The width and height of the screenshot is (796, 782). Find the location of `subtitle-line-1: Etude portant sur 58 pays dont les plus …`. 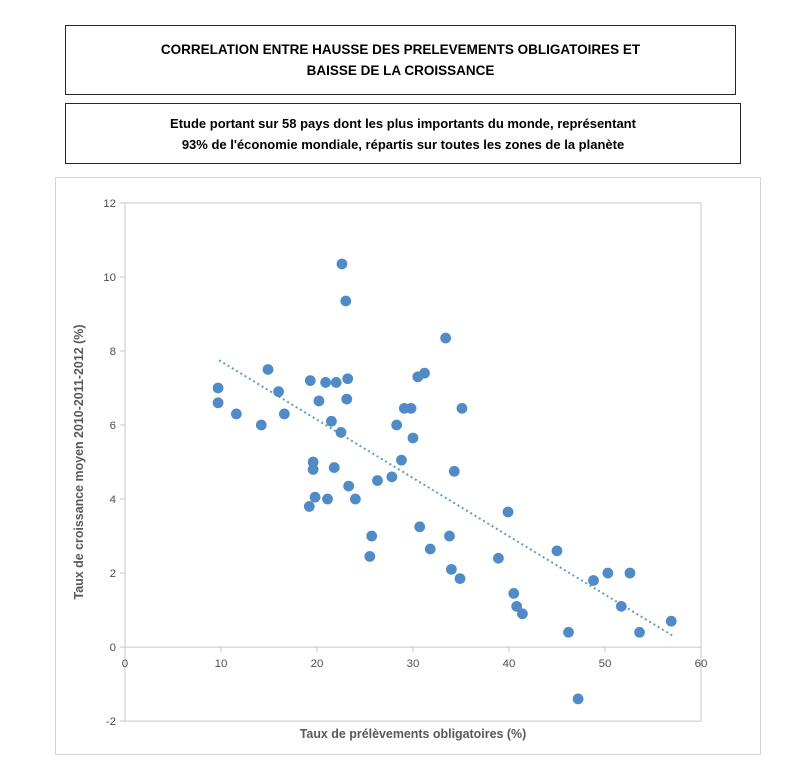

subtitle-line-1: Etude portant sur 58 pays dont les plus … is located at coordinates (403, 123).